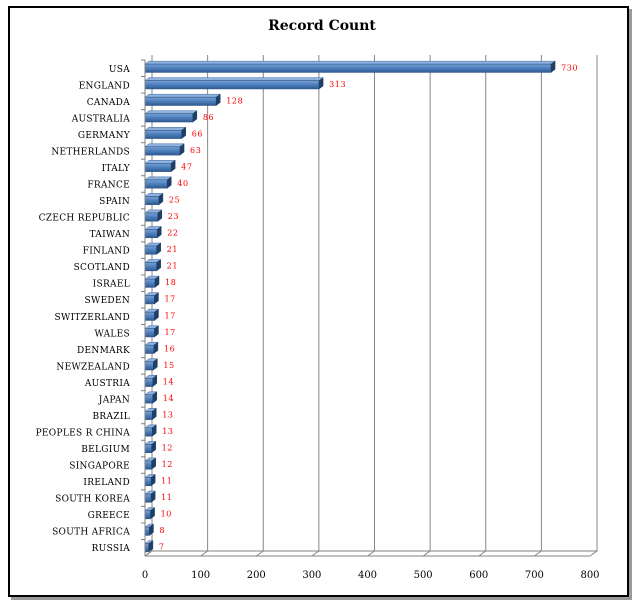 Image resolution: width=639 pixels, height=605 pixels. What do you see at coordinates (170, 282) in the screenshot?
I see `data-label: 18` at bounding box center [170, 282].